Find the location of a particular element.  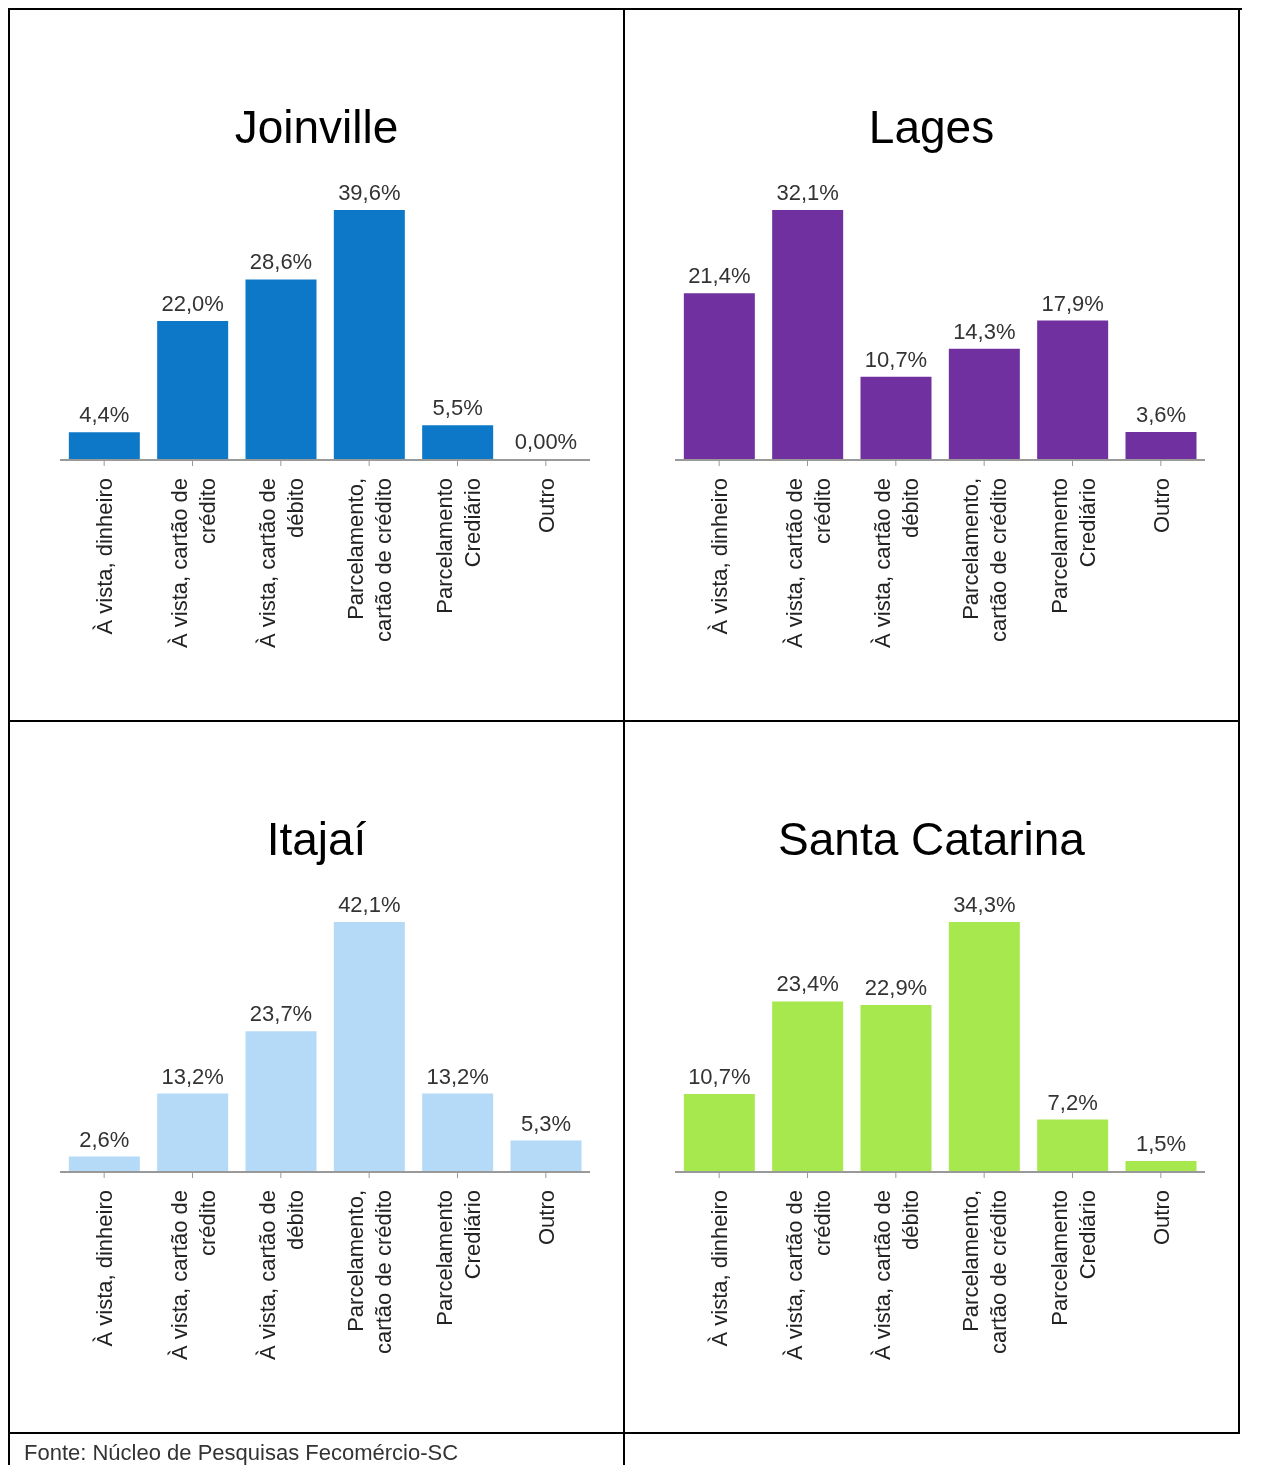

data-label: 4,4% is located at coordinates (104, 415).